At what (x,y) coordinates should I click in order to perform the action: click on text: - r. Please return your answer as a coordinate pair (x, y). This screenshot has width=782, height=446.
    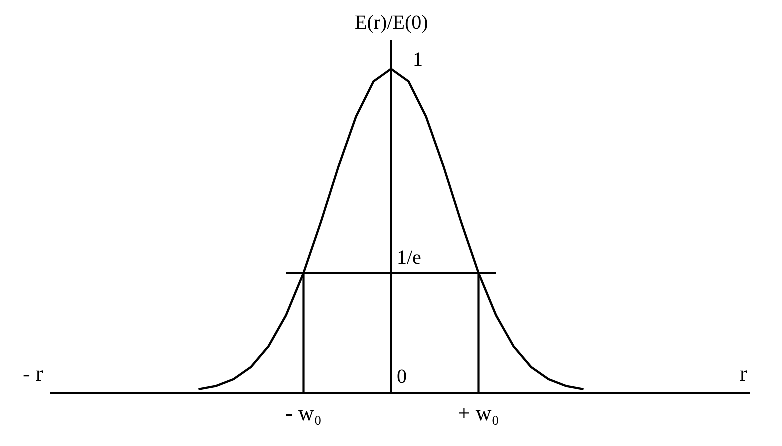
    Looking at the image, I should click on (33, 373).